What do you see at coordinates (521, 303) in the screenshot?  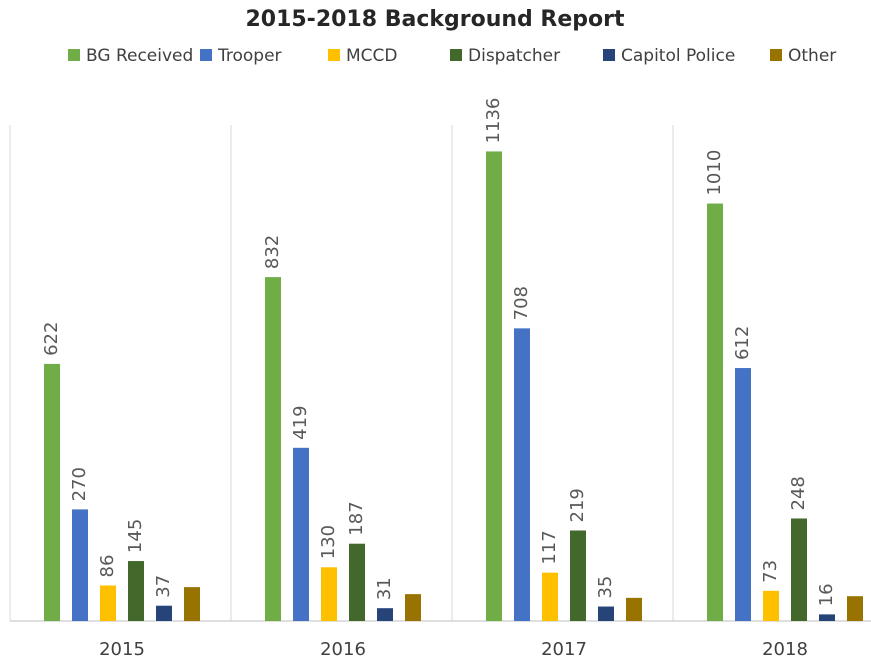 I see `data-label: 708` at bounding box center [521, 303].